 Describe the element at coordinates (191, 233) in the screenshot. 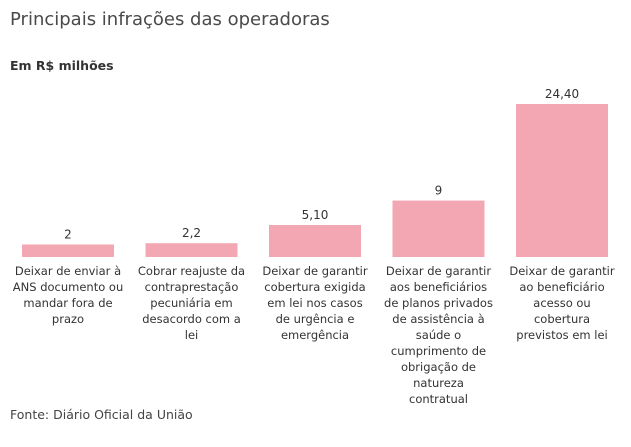

I see `value-label-2: 2,2` at that location.